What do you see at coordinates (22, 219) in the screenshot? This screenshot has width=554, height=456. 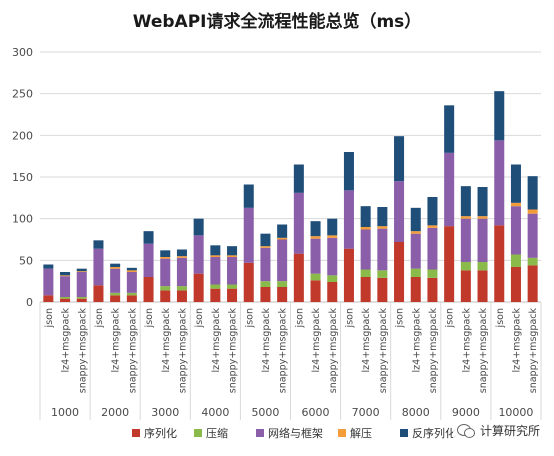 I see `y-tick-label: 100` at bounding box center [22, 219].